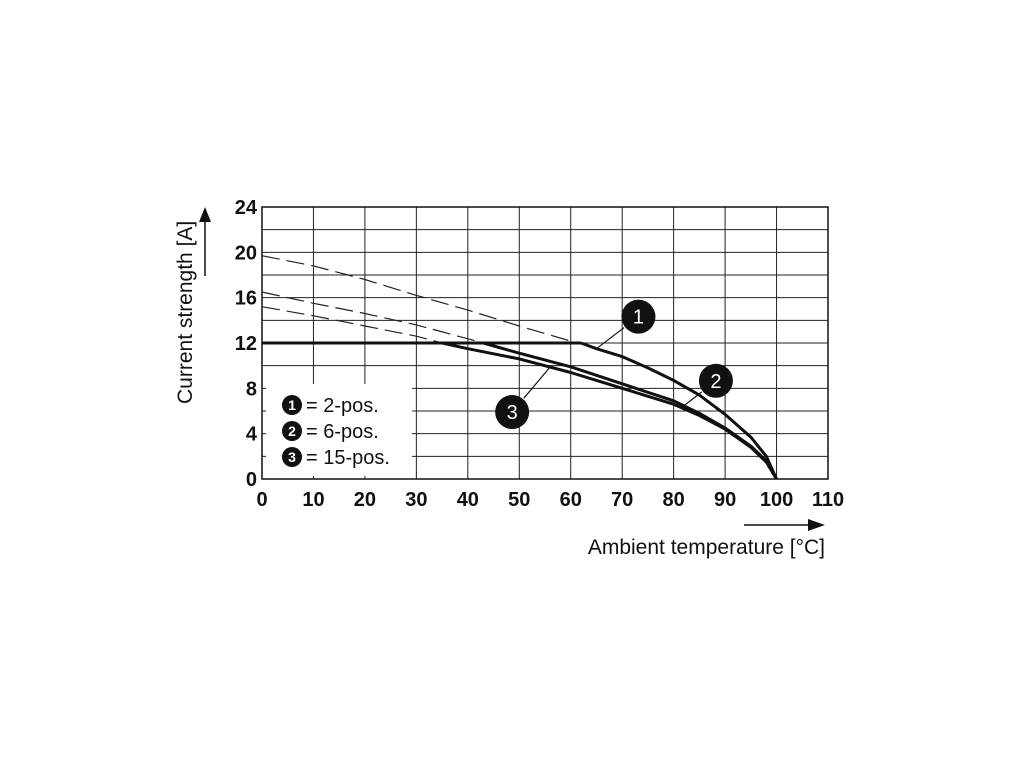 The height and width of the screenshot is (765, 1020). What do you see at coordinates (342, 406) in the screenshot?
I see `legend-label: = 2-pos.` at bounding box center [342, 406].